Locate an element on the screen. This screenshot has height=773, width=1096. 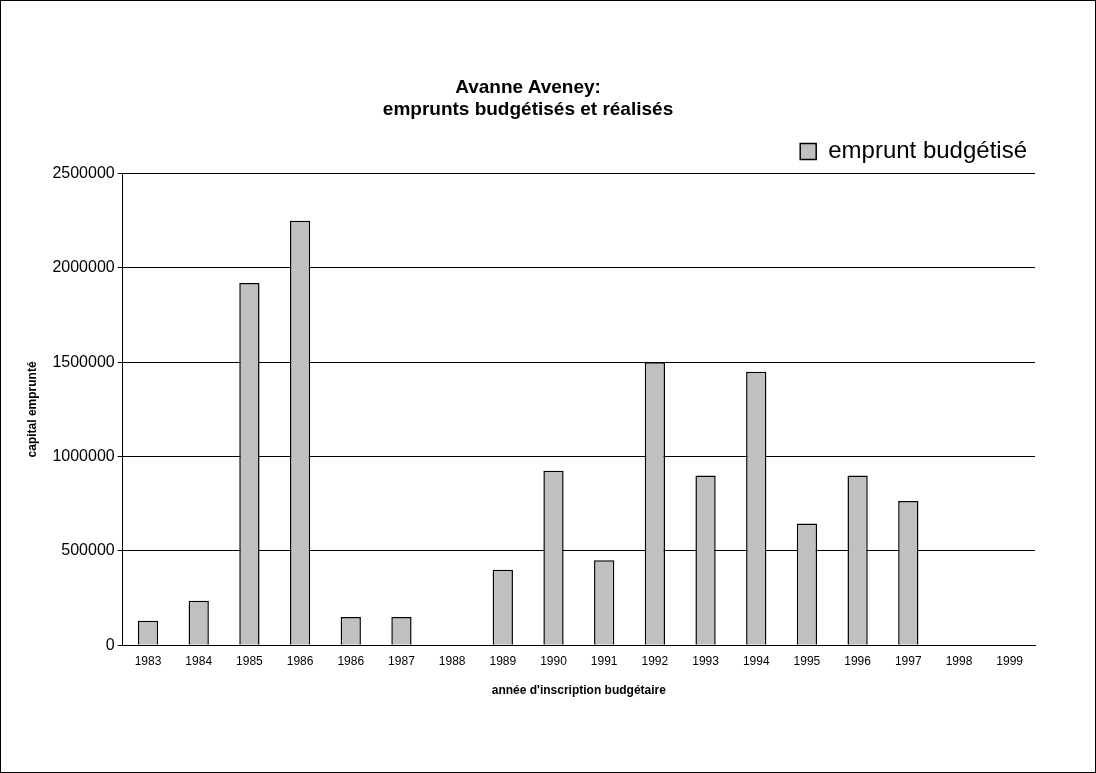
y-tick-label: 2000000 is located at coordinates (83, 267).